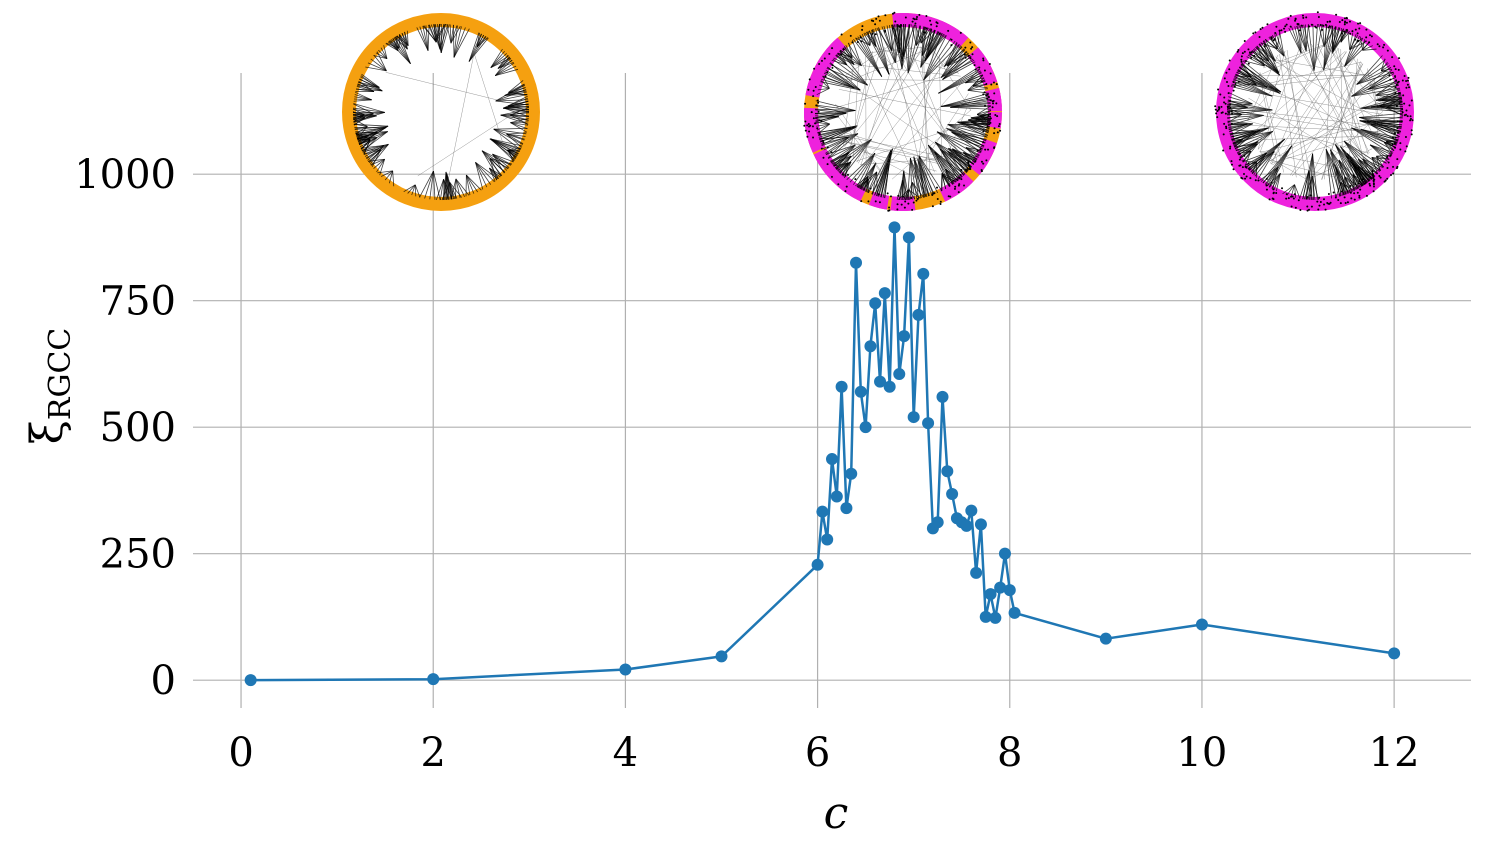 This screenshot has width=1485, height=856. What do you see at coordinates (138, 302) in the screenshot?
I see `y-tick-label: 750` at bounding box center [138, 302].